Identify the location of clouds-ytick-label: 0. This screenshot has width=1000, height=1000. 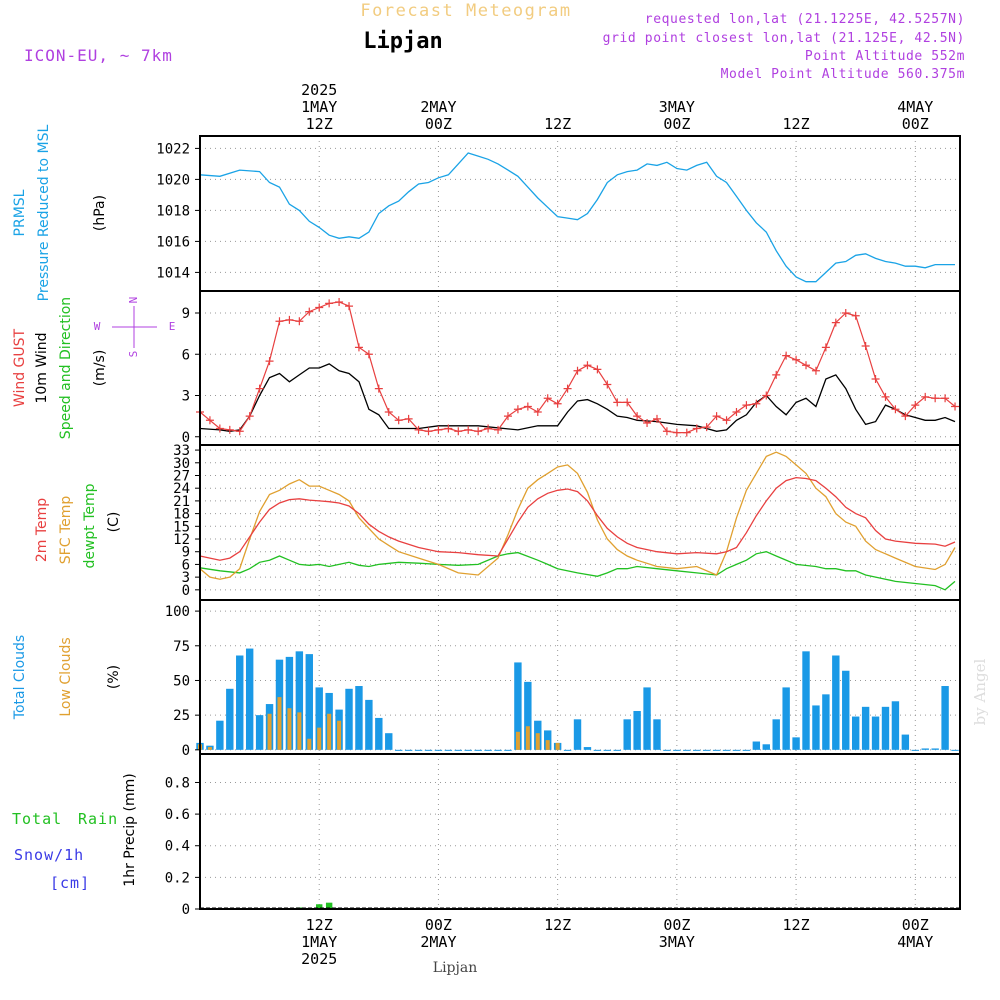
(186, 751).